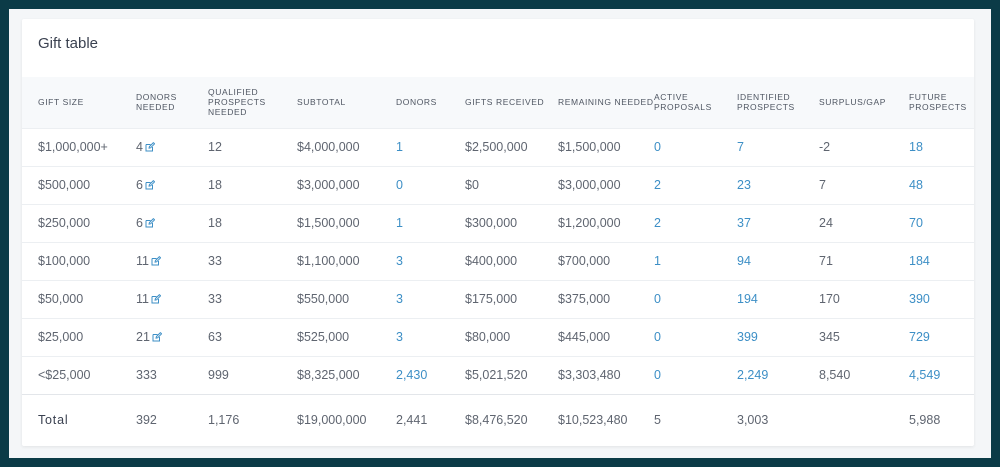 Image resolution: width=1000 pixels, height=467 pixels. Describe the element at coordinates (778, 374) in the screenshot. I see `cell-identified-link: 2,249` at that location.